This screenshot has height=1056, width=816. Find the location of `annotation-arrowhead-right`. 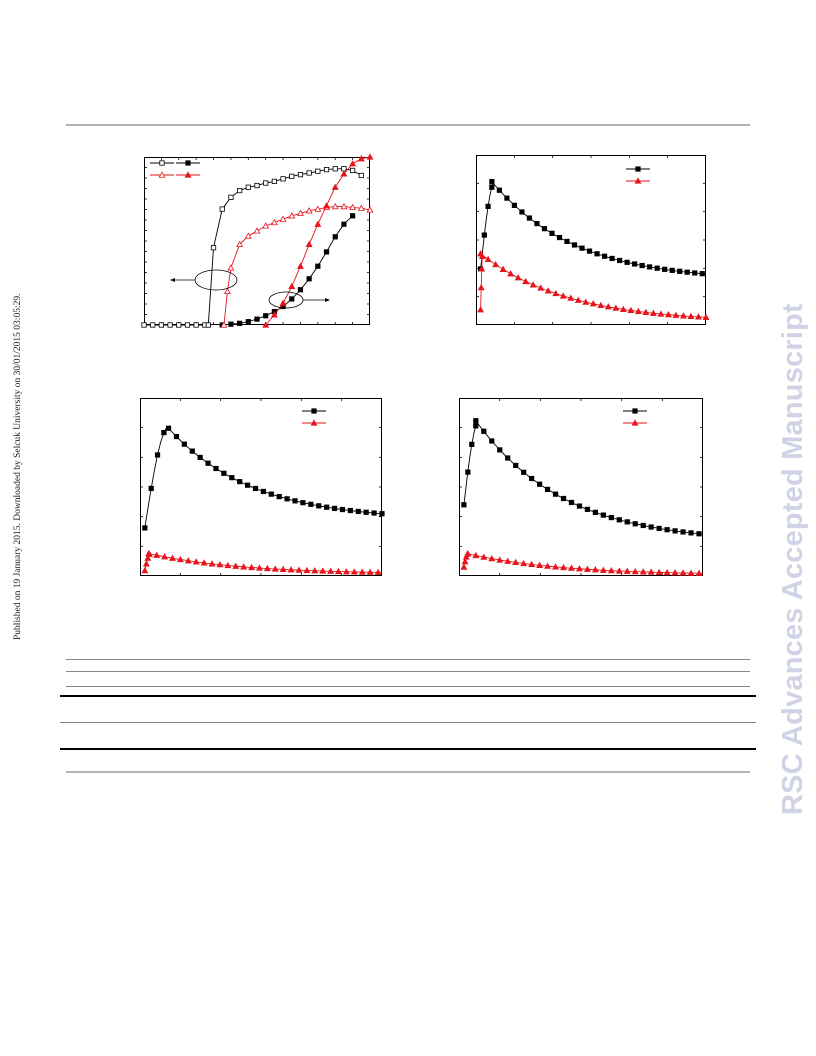

annotation-arrowhead-right is located at coordinates (327, 300).